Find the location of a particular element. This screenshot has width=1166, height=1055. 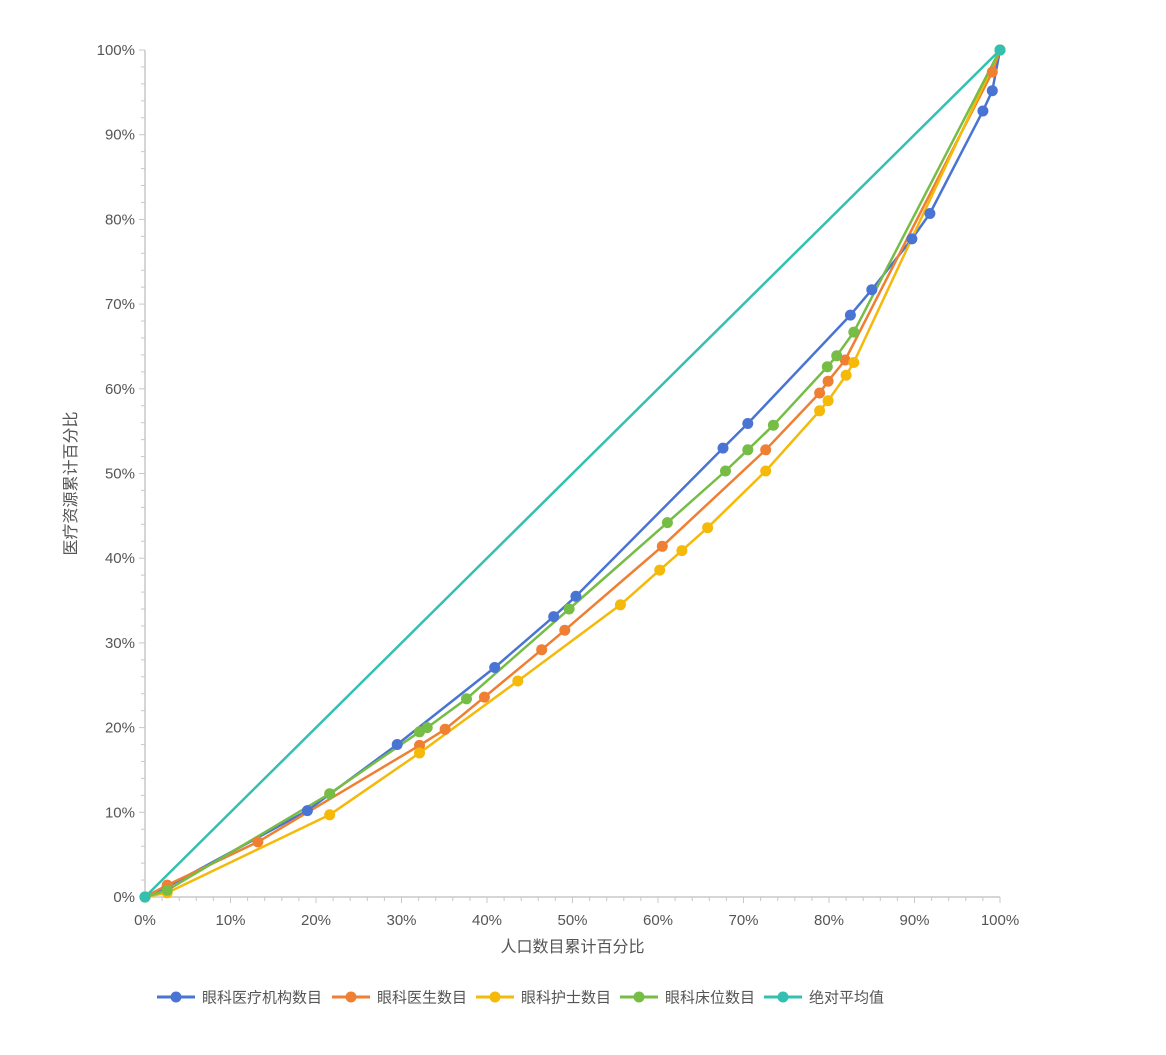

legend-label: 眼科护士数目 is located at coordinates (566, 998).